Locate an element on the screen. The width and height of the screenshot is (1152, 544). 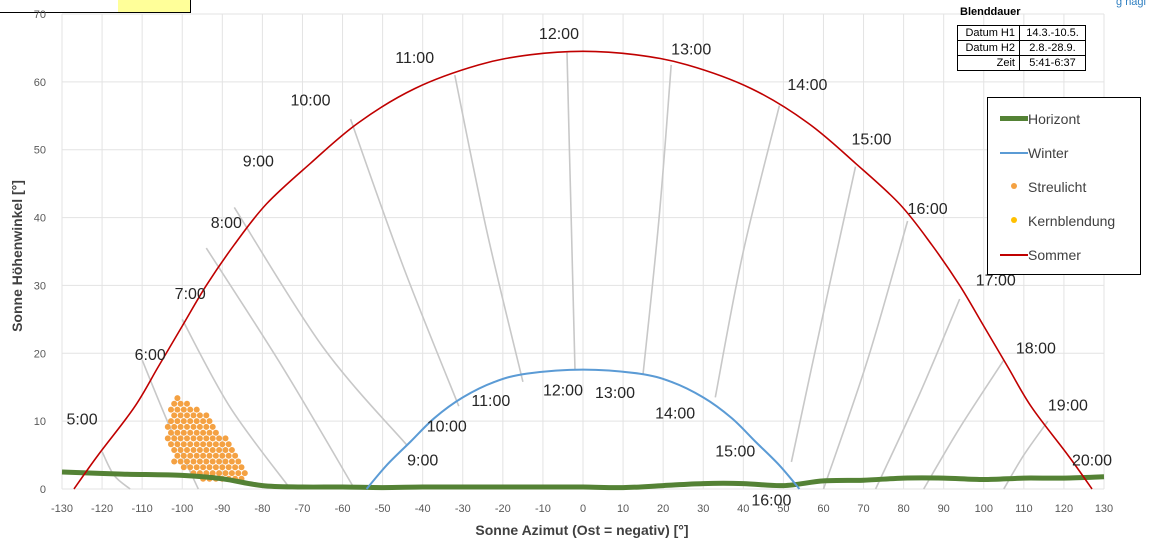
x-tick-label: 130 is located at coordinates (1104, 509).